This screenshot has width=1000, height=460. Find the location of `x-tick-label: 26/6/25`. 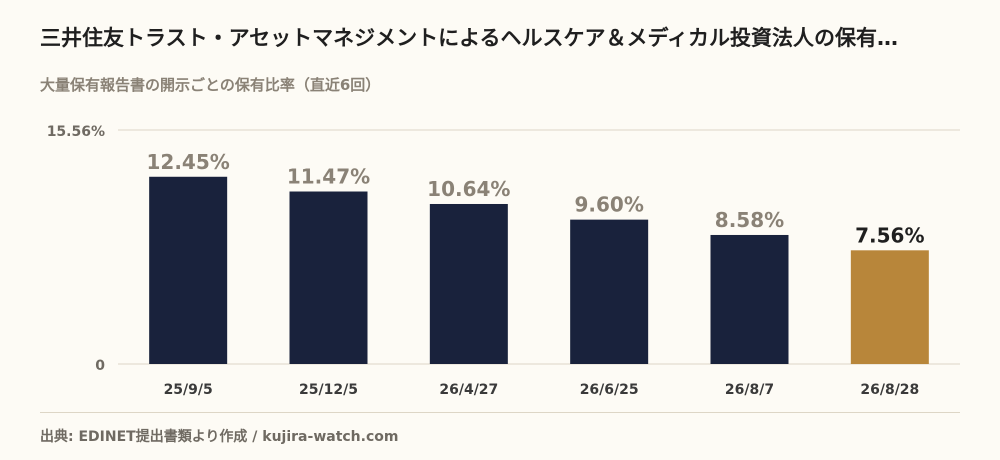

x-tick-label: 26/6/25 is located at coordinates (609, 390).